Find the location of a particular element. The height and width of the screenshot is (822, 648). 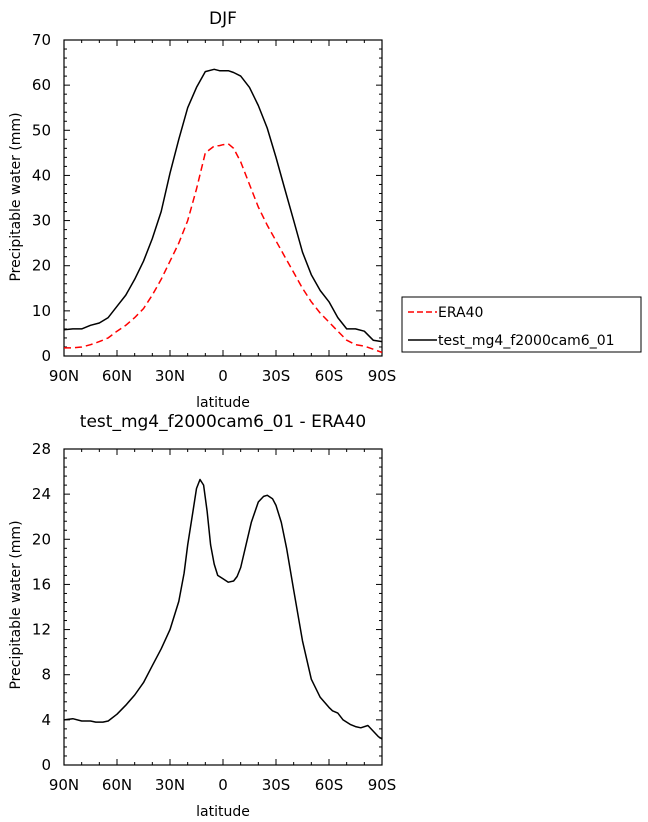

bottom-chart-y-axis-label: Precipitable water (mm) is located at coordinates (16, 604).